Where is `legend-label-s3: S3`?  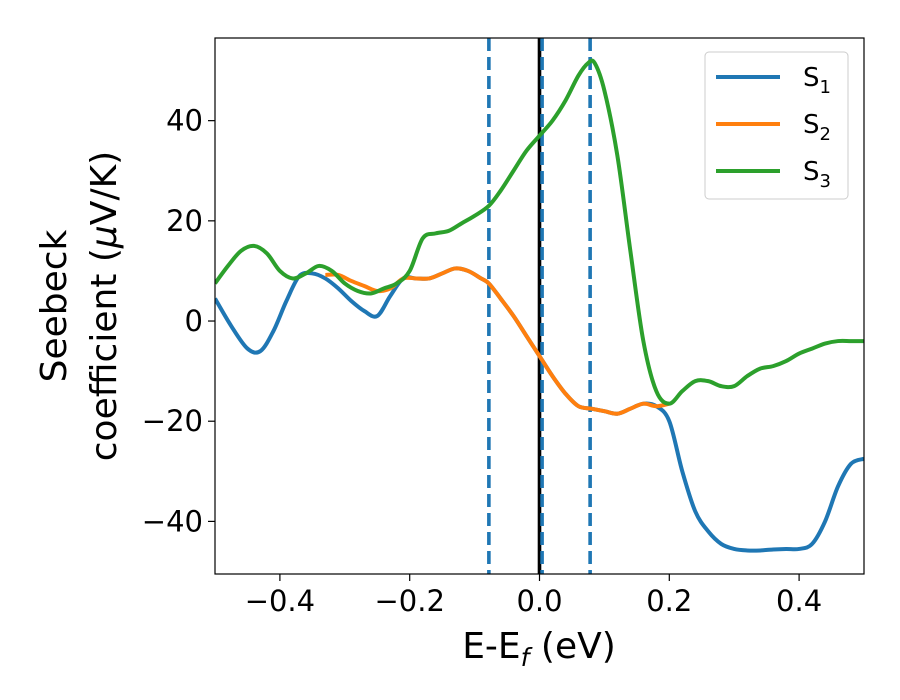
legend-label-s3: S3 is located at coordinates (817, 174).